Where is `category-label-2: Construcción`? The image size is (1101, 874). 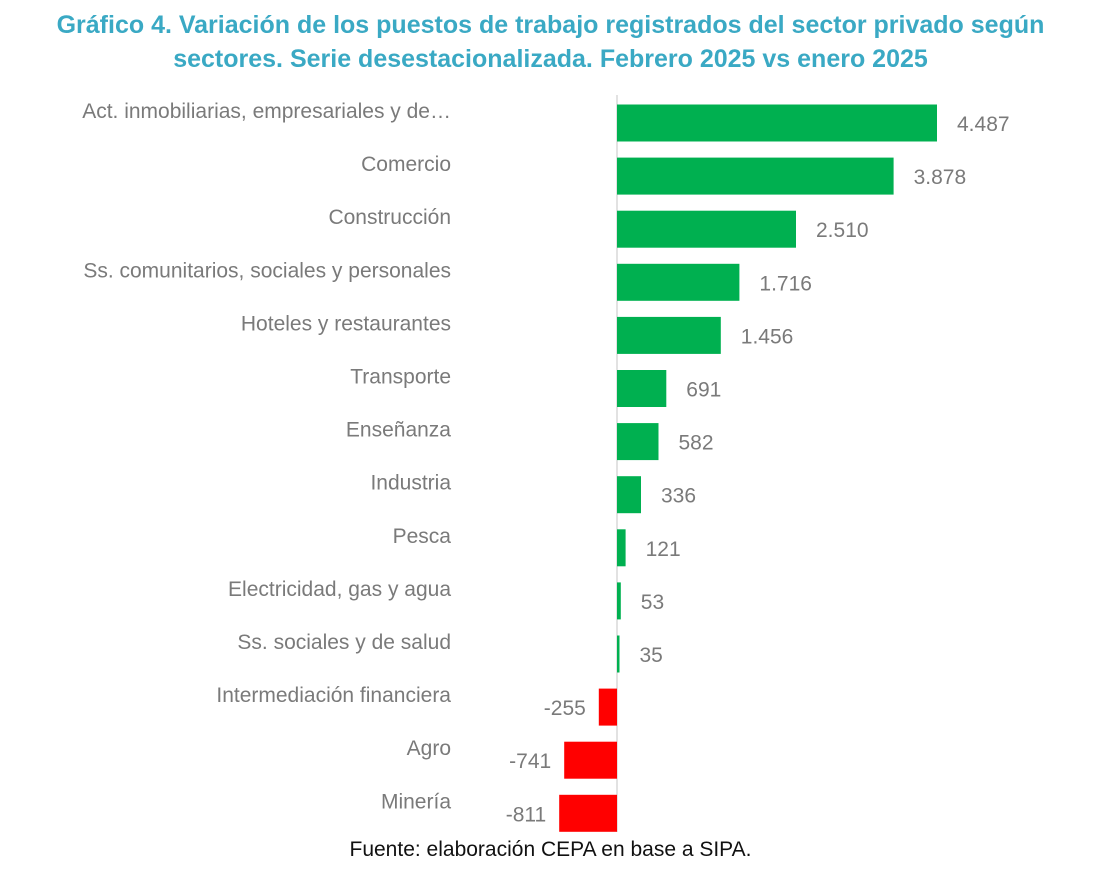 category-label-2: Construcción is located at coordinates (389, 217).